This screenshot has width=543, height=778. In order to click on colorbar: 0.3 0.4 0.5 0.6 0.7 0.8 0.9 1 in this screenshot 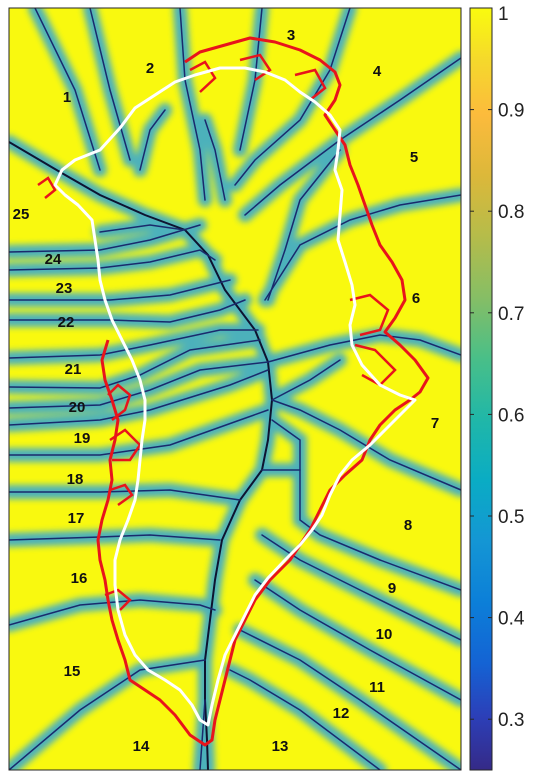, I will do `click(497, 387)`.